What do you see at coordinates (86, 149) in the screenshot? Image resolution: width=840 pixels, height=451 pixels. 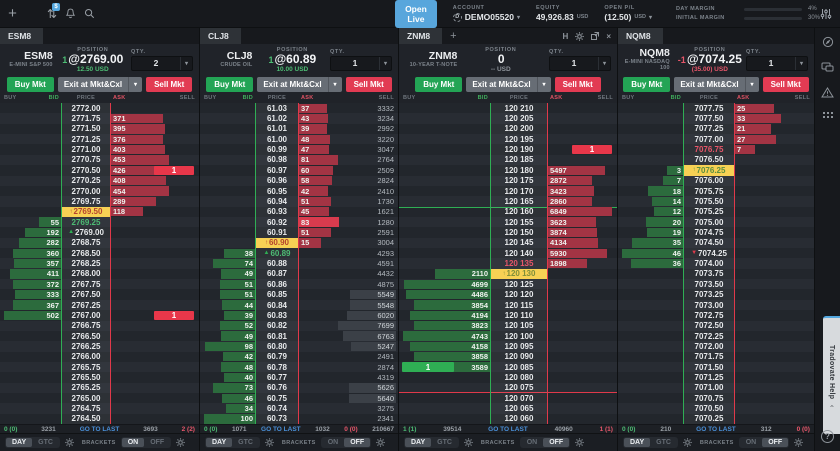 I see `price-cell: 2771.00` at bounding box center [86, 149].